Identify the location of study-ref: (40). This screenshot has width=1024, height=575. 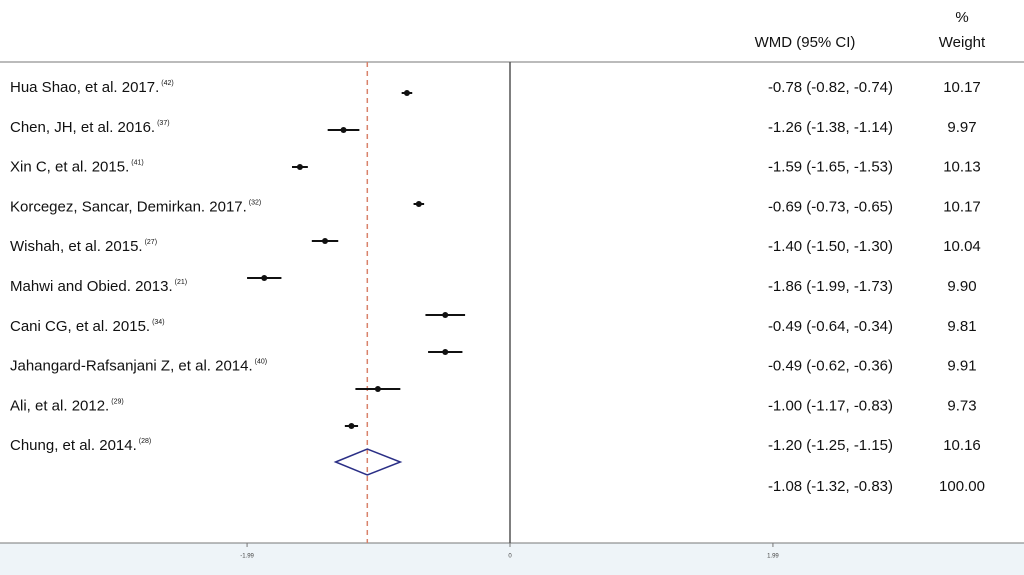
(261, 361).